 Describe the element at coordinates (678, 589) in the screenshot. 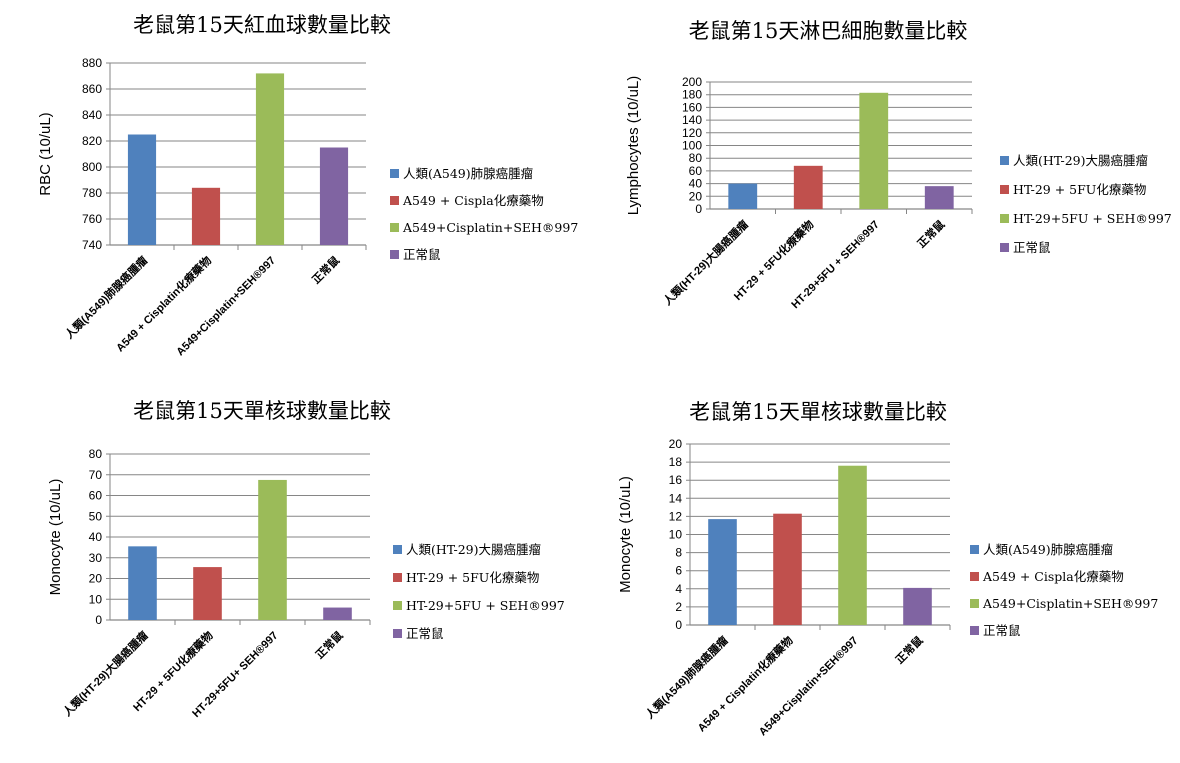

I see `y-tick-label: 4` at that location.